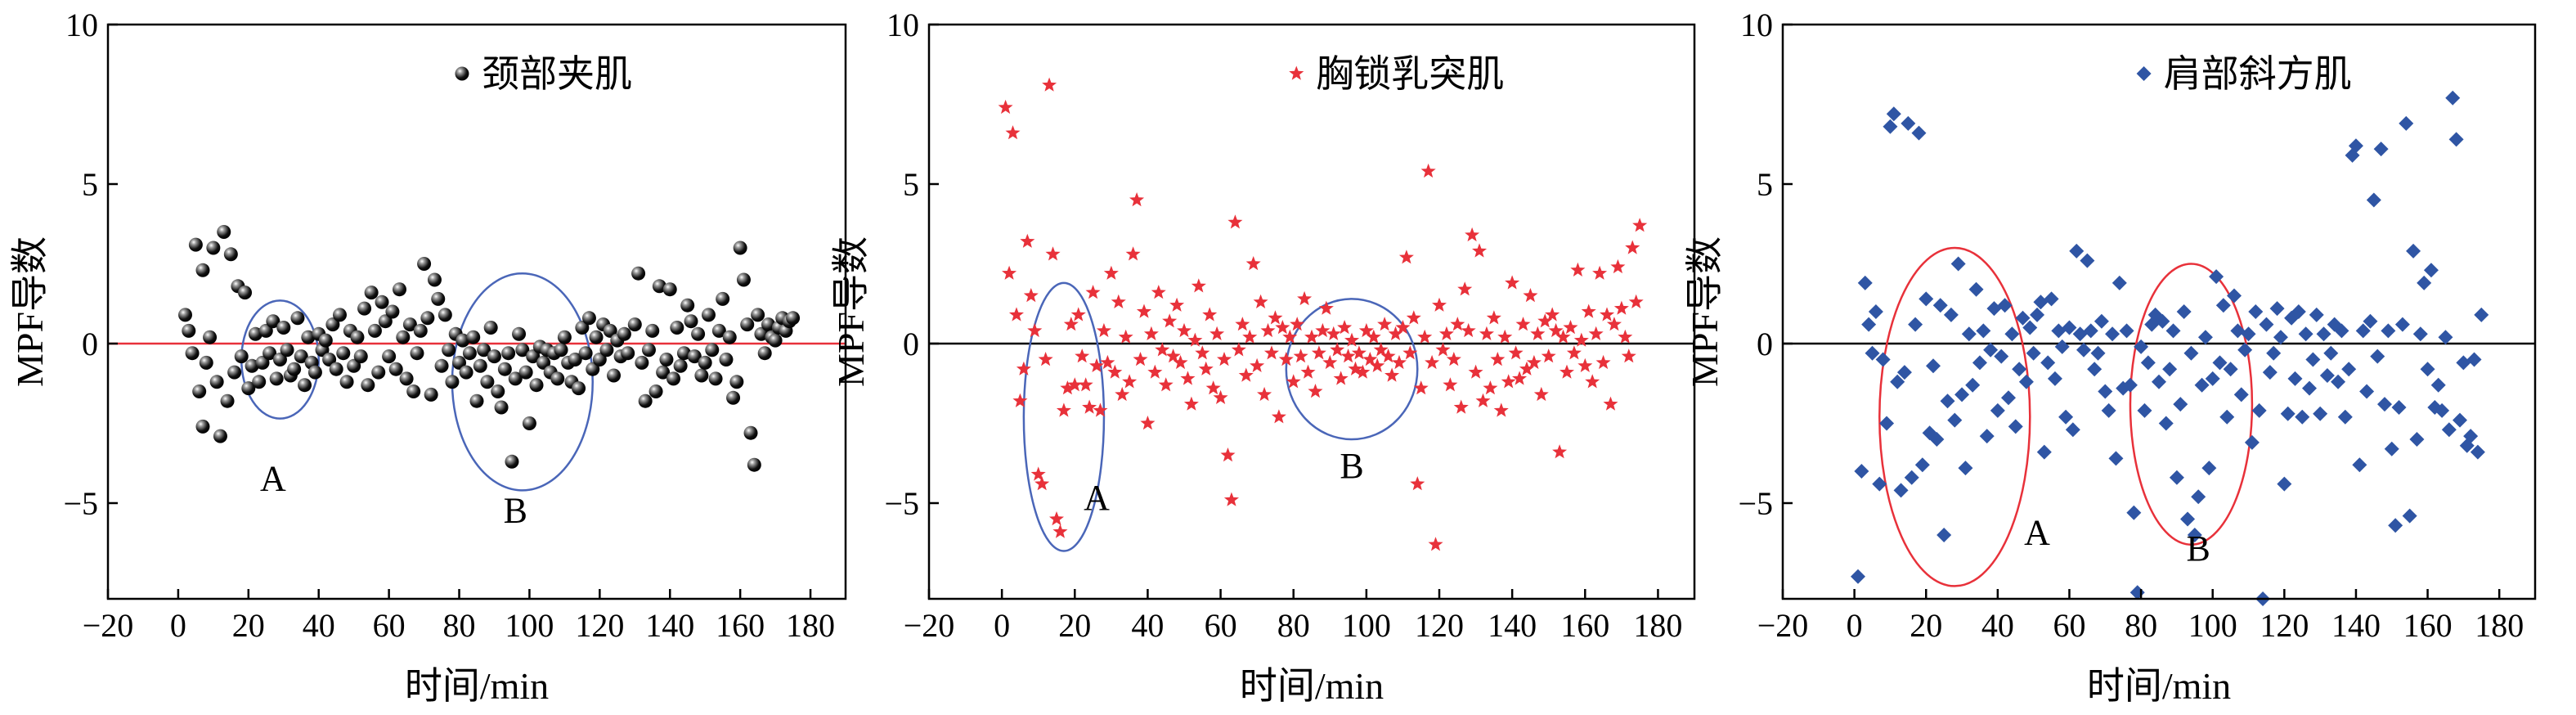 This screenshot has width=2576, height=715. I want to click on x-tick-label: 140, so click(1512, 625).